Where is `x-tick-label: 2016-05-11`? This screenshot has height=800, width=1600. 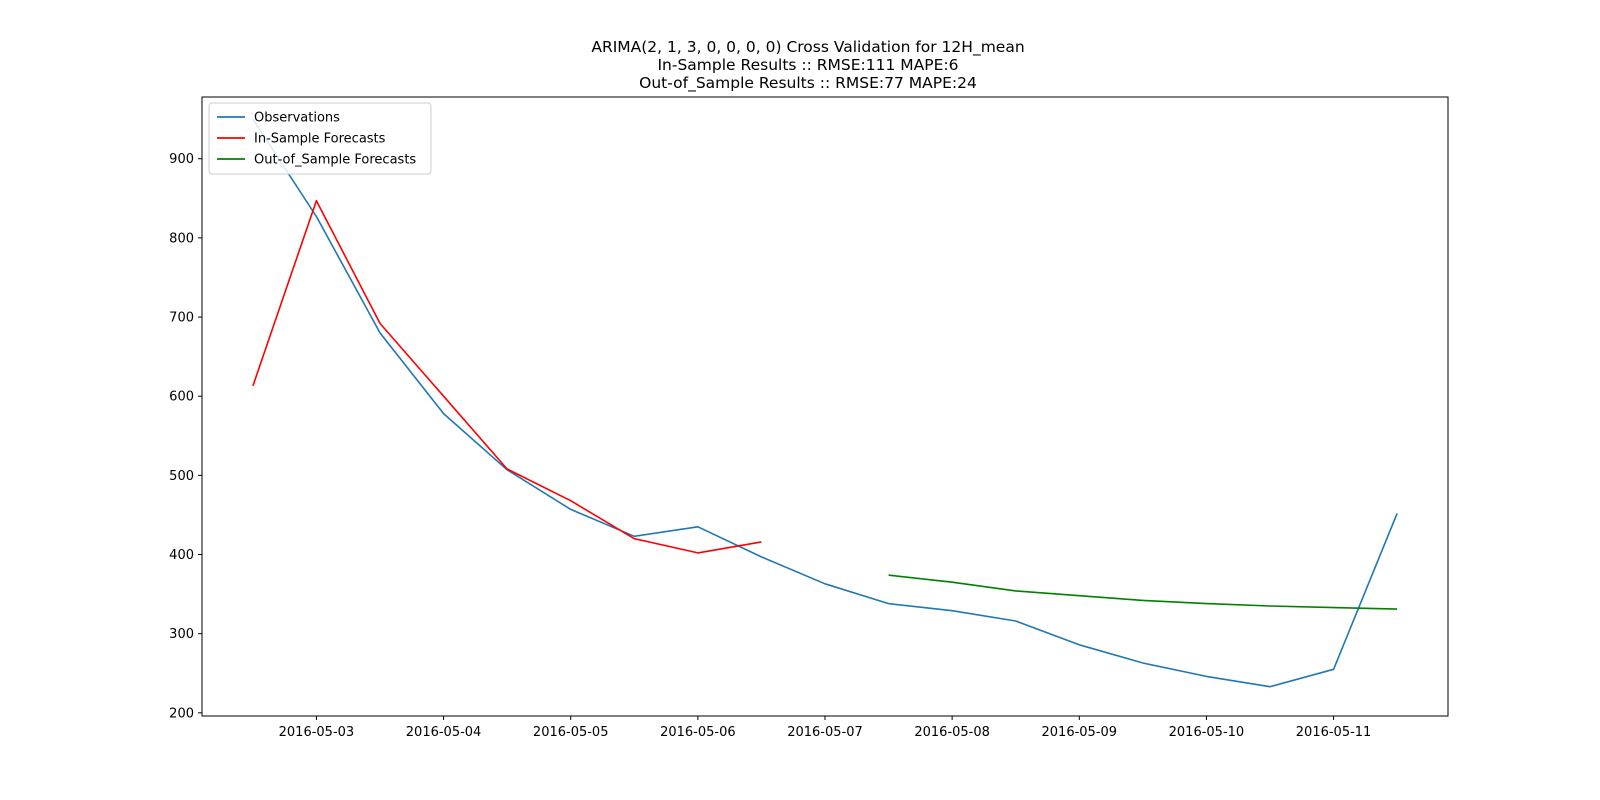 x-tick-label: 2016-05-11 is located at coordinates (1334, 732).